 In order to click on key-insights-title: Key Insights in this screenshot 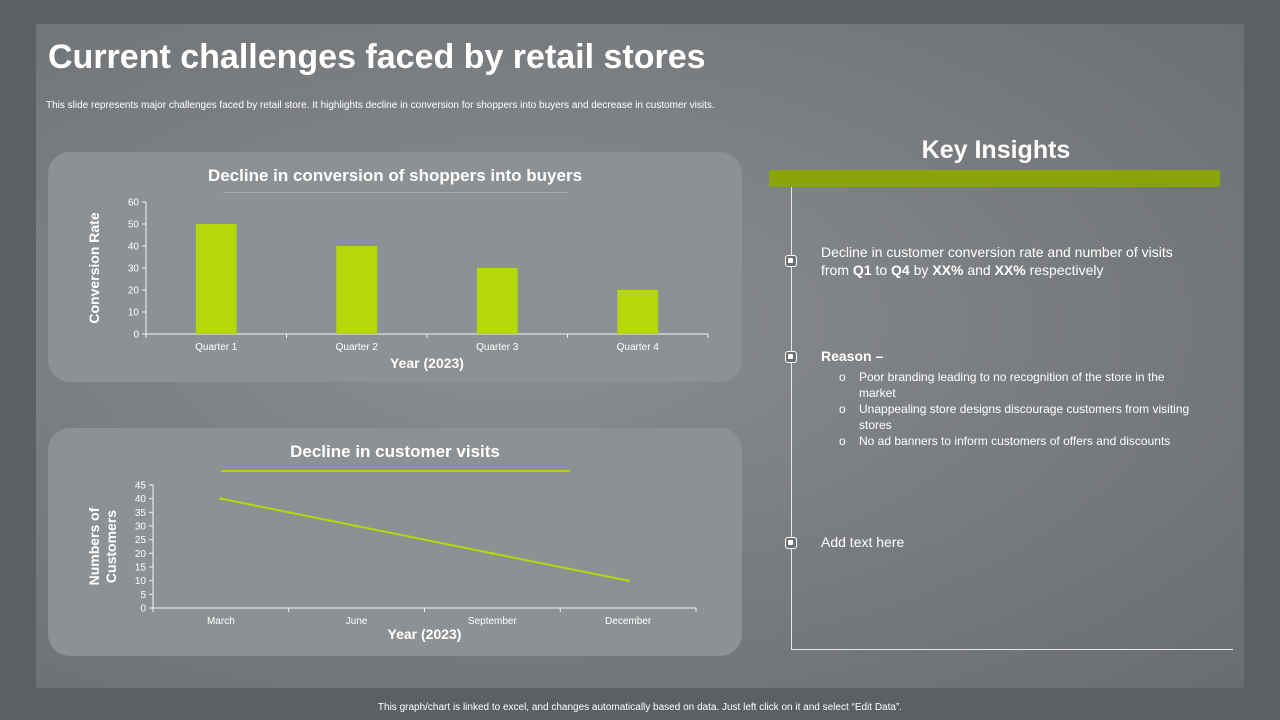, I will do `click(996, 150)`.